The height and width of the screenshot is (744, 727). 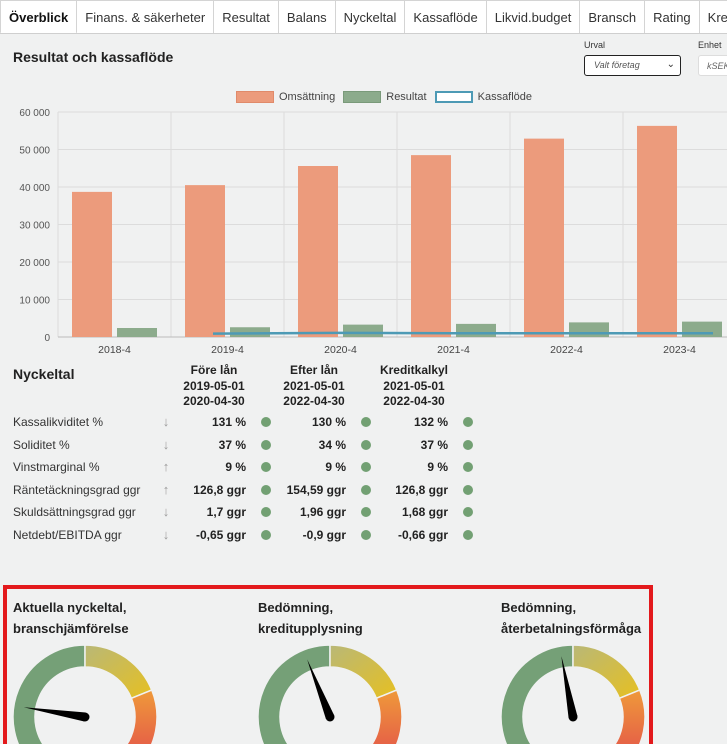 I want to click on legend-item-kassaflode: Kassaflöde, so click(x=483, y=97).